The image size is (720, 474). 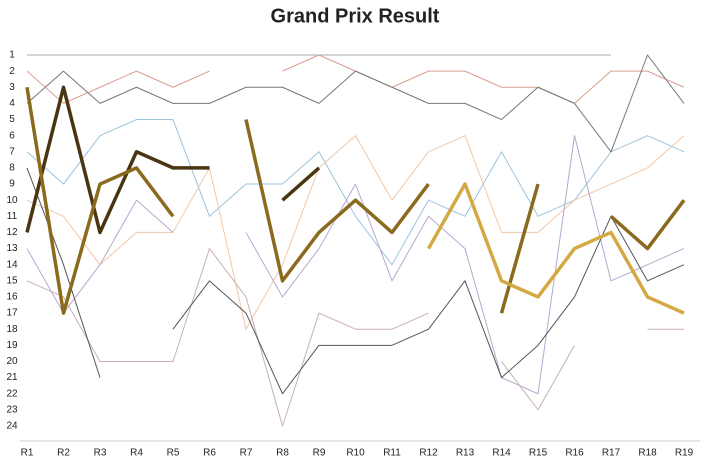 I want to click on x-tick-label: R5, so click(x=173, y=453).